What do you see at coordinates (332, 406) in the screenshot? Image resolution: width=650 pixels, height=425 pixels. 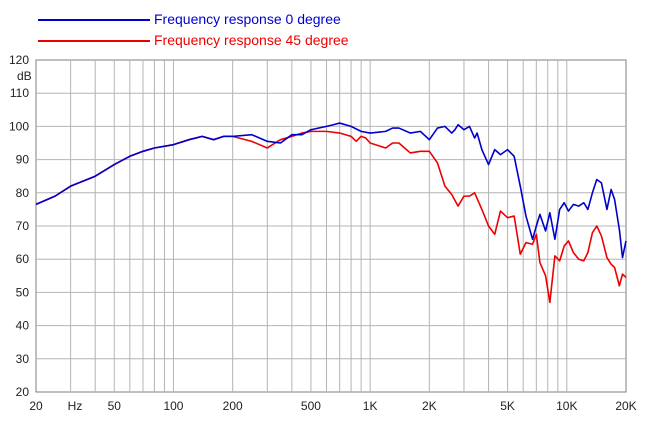 I see `x-tick-labels: 20 50 100 200 500 1K 2K 5K 10K 20K` at bounding box center [332, 406].